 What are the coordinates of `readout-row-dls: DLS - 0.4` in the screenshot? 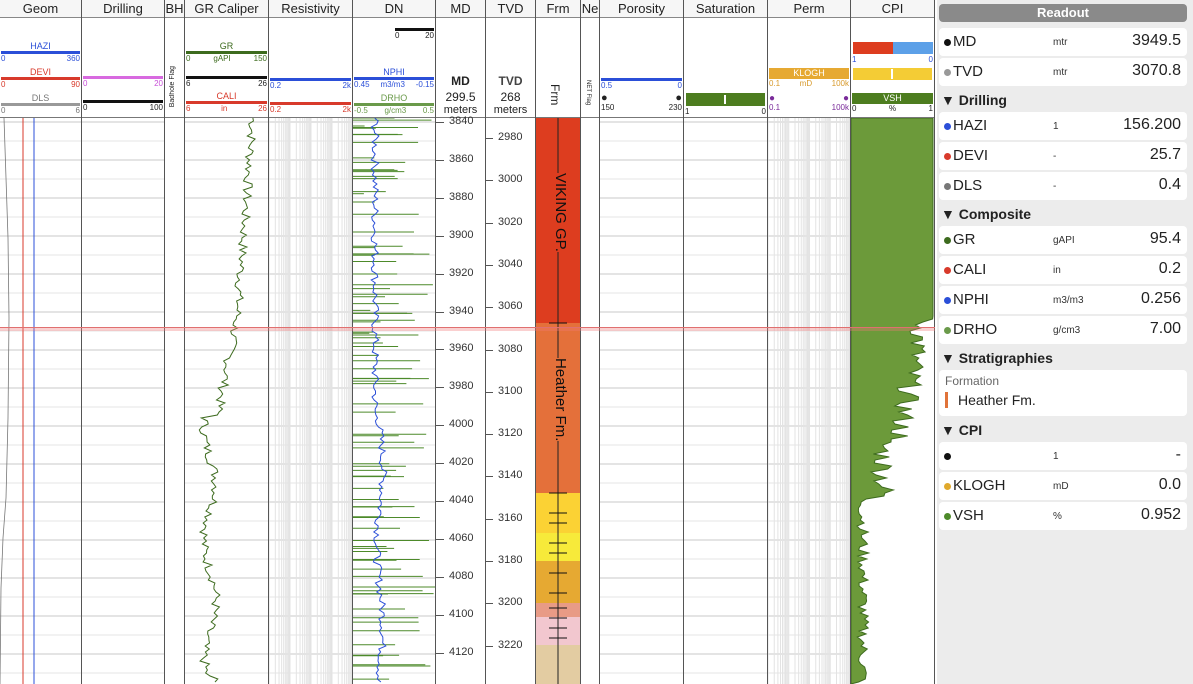 It's located at (1063, 186).